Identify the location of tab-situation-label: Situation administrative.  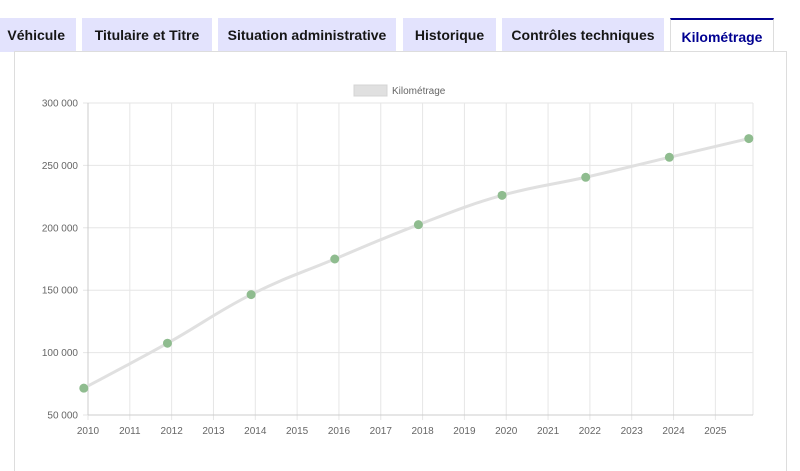
(307, 35).